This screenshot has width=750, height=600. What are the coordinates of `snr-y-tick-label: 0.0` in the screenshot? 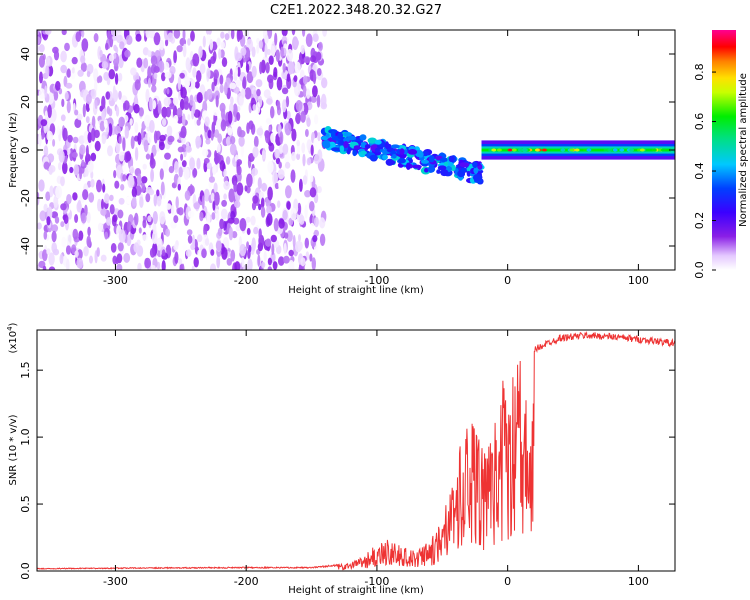 It's located at (25, 571).